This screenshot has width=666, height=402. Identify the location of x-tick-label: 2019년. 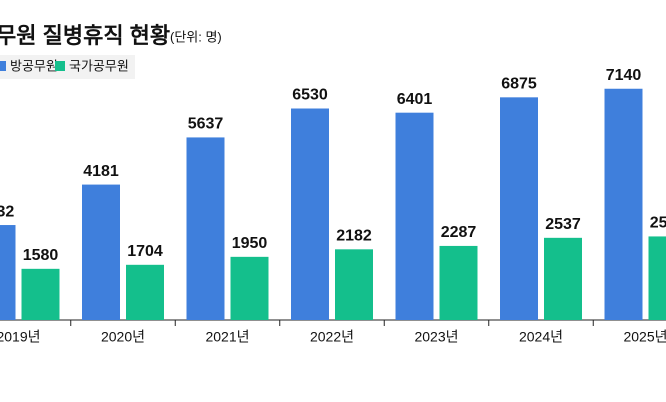
(20, 337).